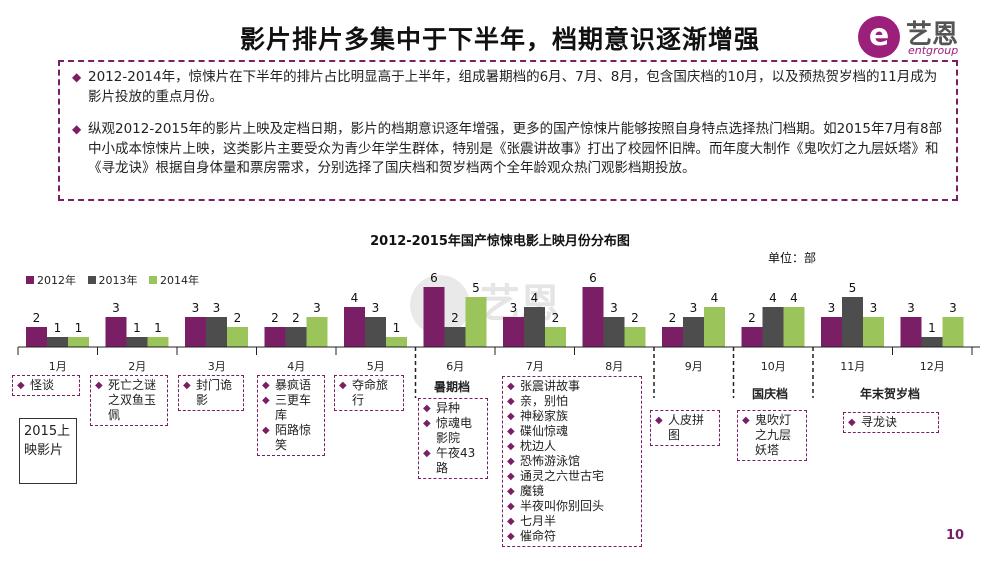 The image size is (1000, 563). What do you see at coordinates (317, 332) in the screenshot?
I see `bar-2014年-4月` at bounding box center [317, 332].